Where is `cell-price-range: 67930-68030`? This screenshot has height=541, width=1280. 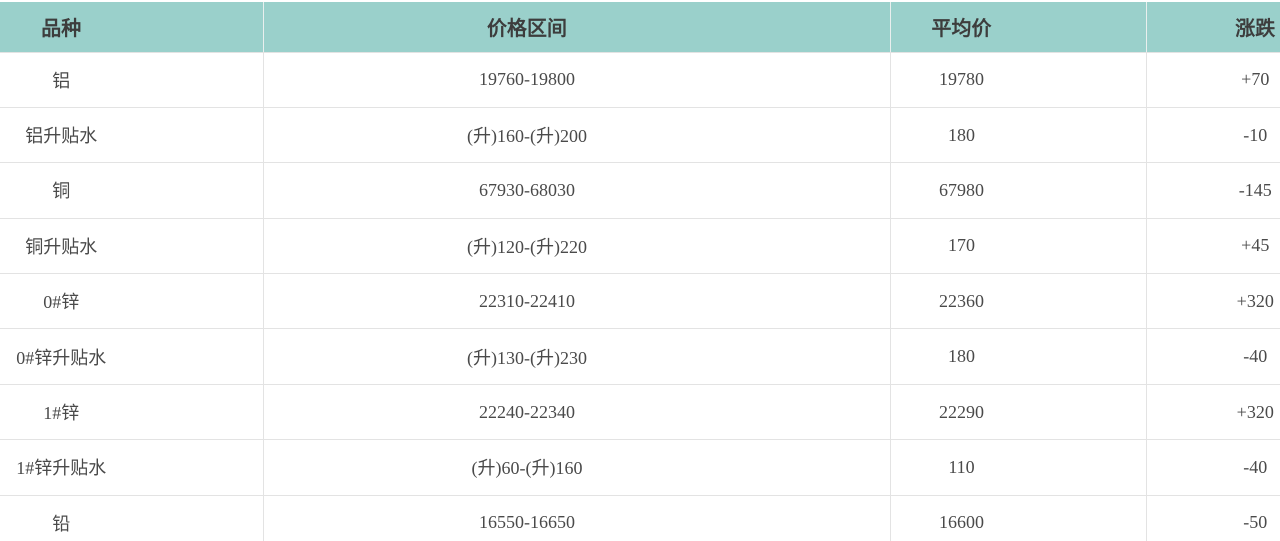 cell-price-range: 67930-68030 is located at coordinates (577, 190).